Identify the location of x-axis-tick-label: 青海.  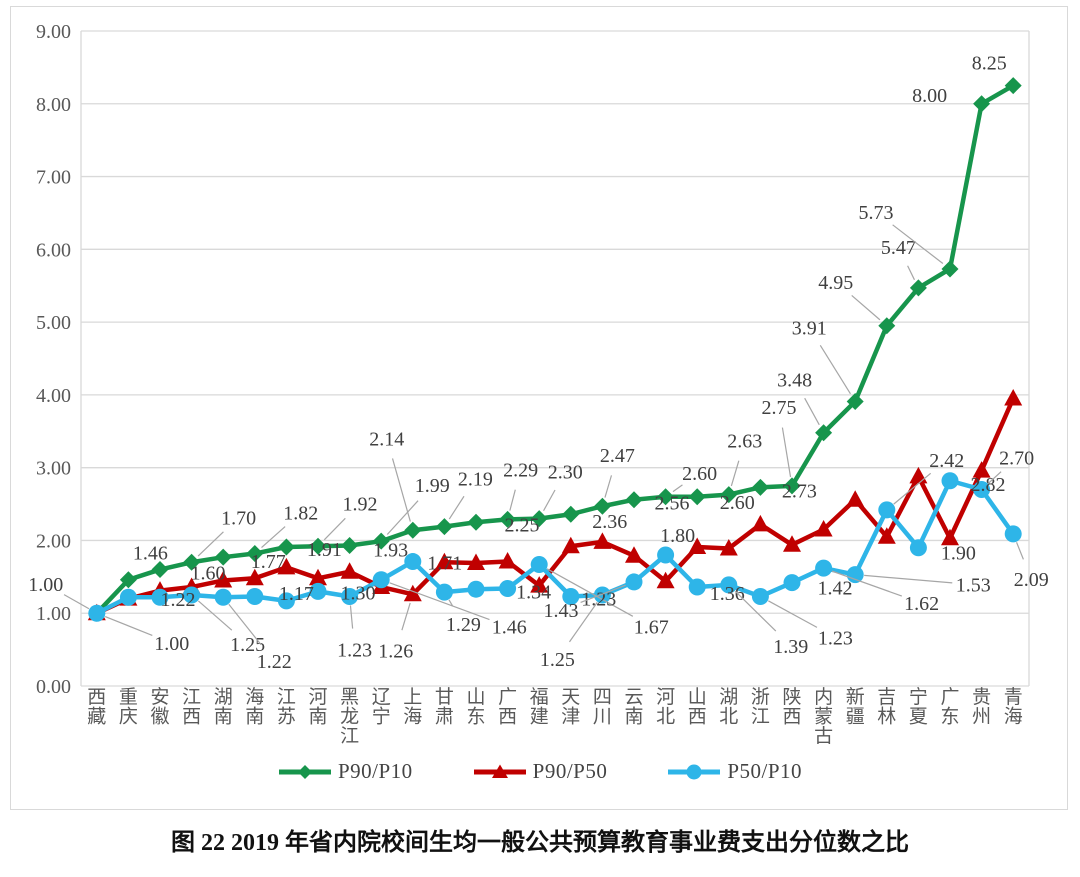
(1013, 706).